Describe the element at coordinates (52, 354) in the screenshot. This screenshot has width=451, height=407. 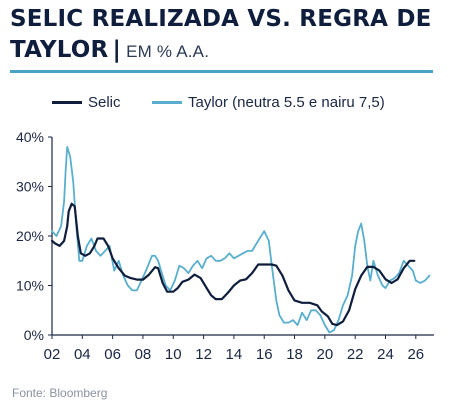
I see `x-tick-label: 02` at that location.